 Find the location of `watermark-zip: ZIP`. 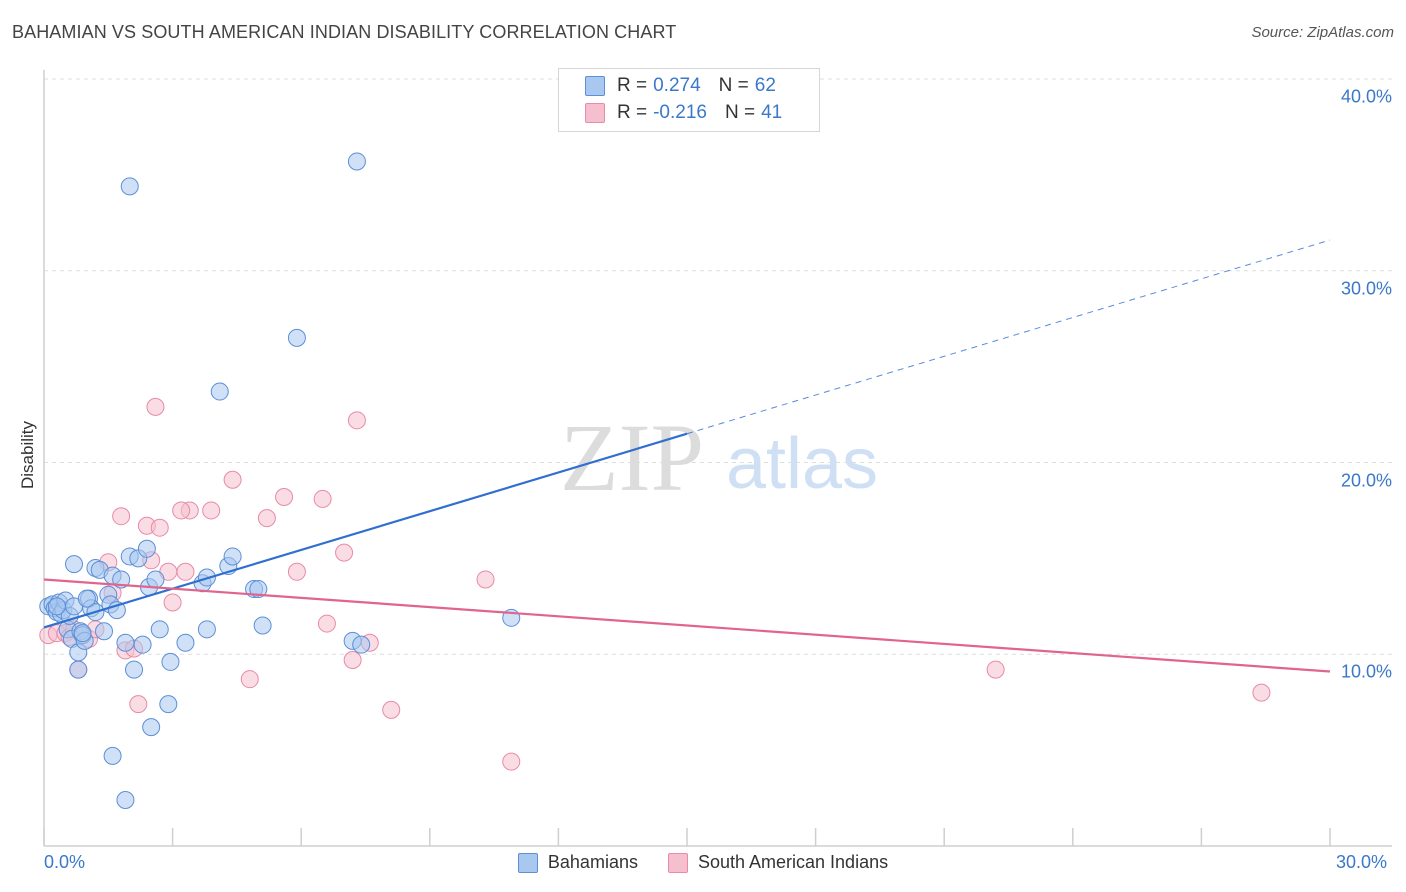

watermark-zip: ZIP is located at coordinates (632, 457).